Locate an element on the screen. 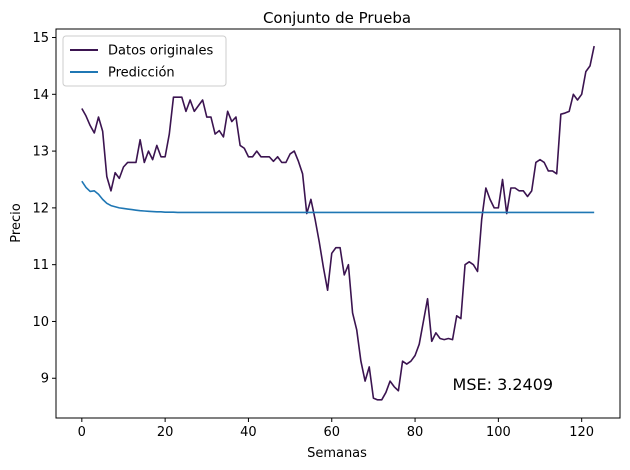 The width and height of the screenshot is (630, 470). legend-box is located at coordinates (144, 61).